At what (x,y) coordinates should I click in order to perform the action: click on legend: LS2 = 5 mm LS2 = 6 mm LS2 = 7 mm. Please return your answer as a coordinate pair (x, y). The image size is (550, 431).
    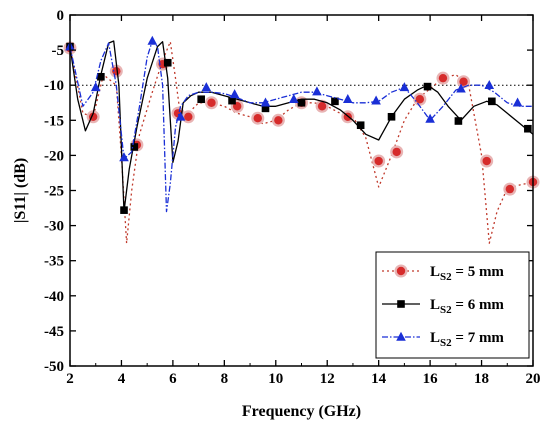
    Looking at the image, I should click on (452, 305).